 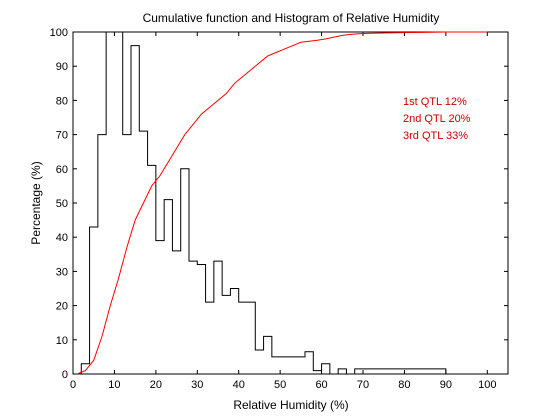 What do you see at coordinates (73, 385) in the screenshot?
I see `x-tick-label: 0` at bounding box center [73, 385].